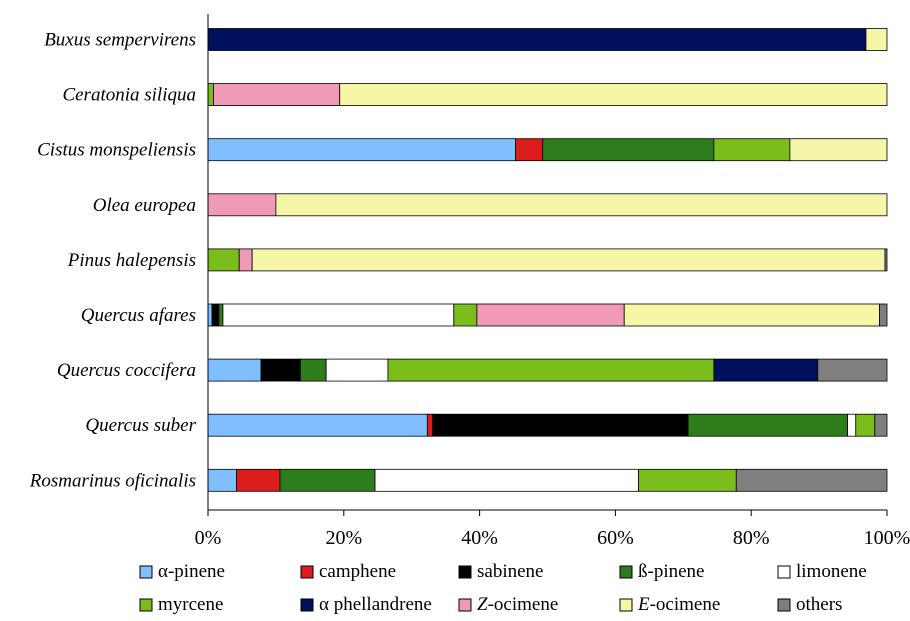  I want to click on x-tick-label: 20%, so click(343, 538).